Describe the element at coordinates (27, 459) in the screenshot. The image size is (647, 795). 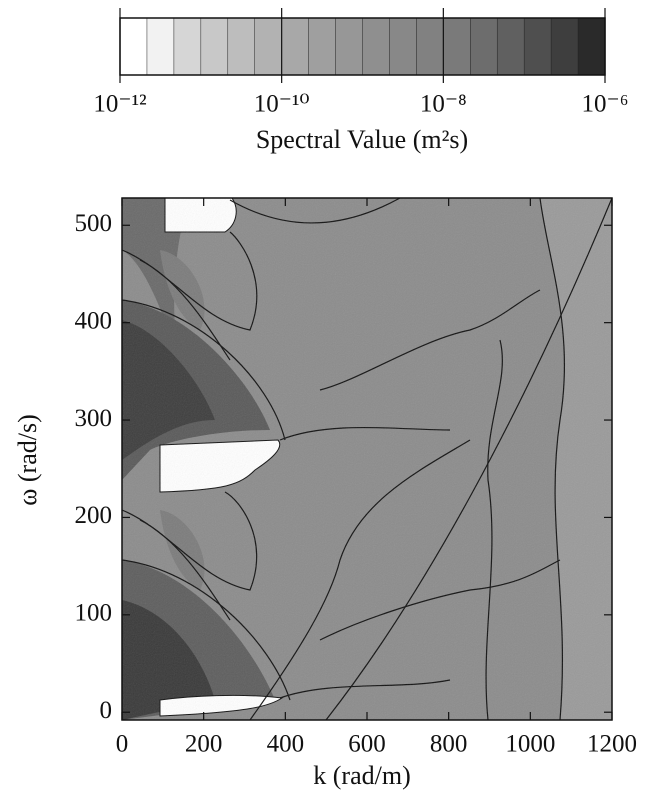
I see `y-axis-label: ω (rad/s)` at that location.